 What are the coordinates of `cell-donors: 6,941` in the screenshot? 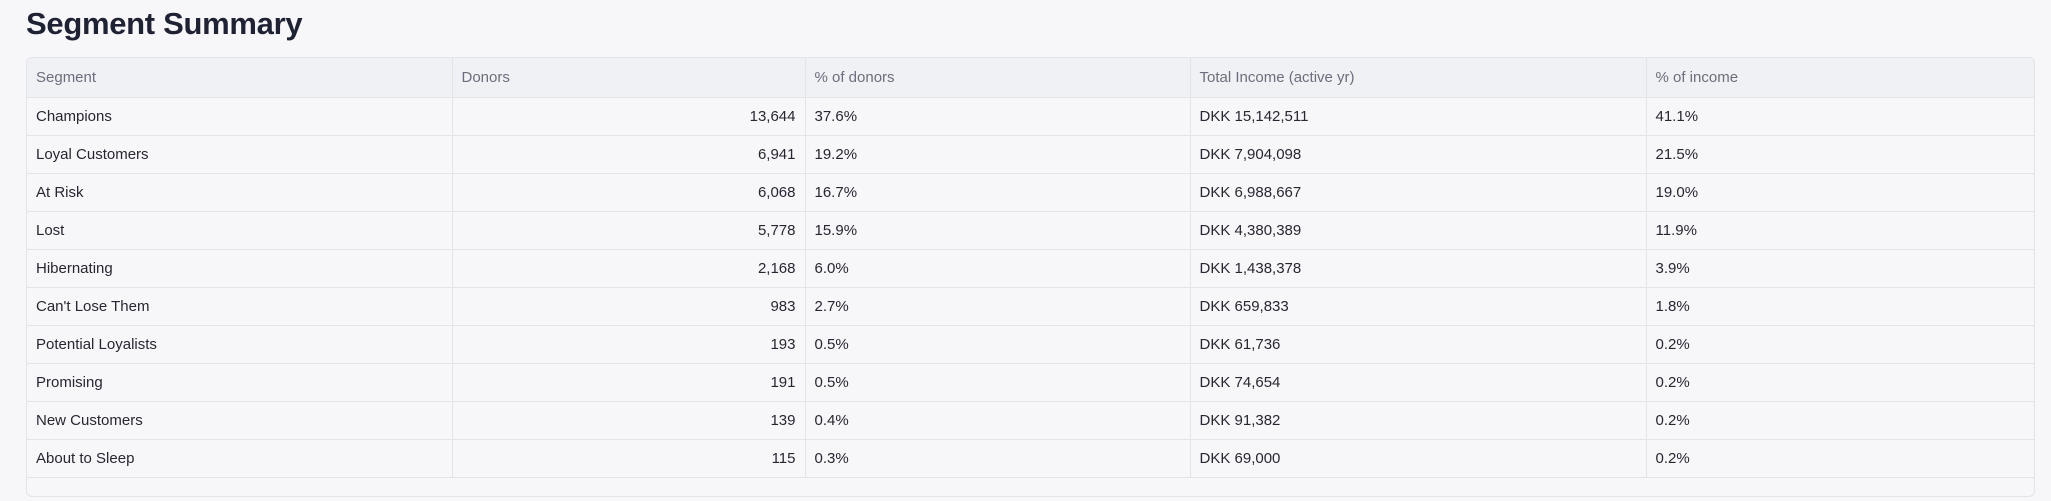 It's located at (629, 154).